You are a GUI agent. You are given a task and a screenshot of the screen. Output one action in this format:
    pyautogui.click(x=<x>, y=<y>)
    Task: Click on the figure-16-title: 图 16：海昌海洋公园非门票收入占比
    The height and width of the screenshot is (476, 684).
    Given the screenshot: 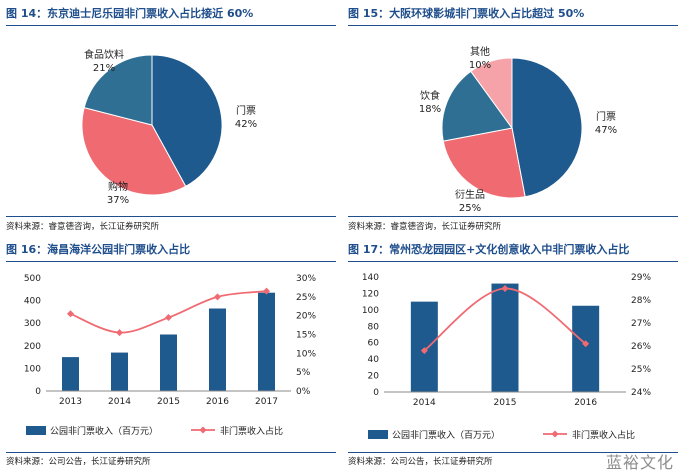 What is the action you would take?
    pyautogui.click(x=98, y=249)
    